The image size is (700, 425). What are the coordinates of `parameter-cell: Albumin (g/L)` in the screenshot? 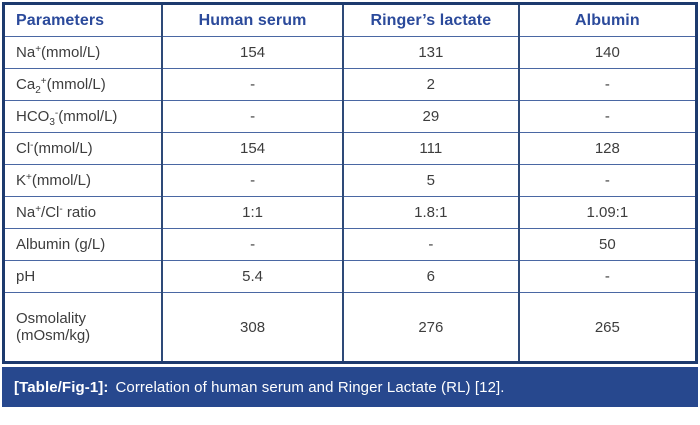 It's located at (83, 244).